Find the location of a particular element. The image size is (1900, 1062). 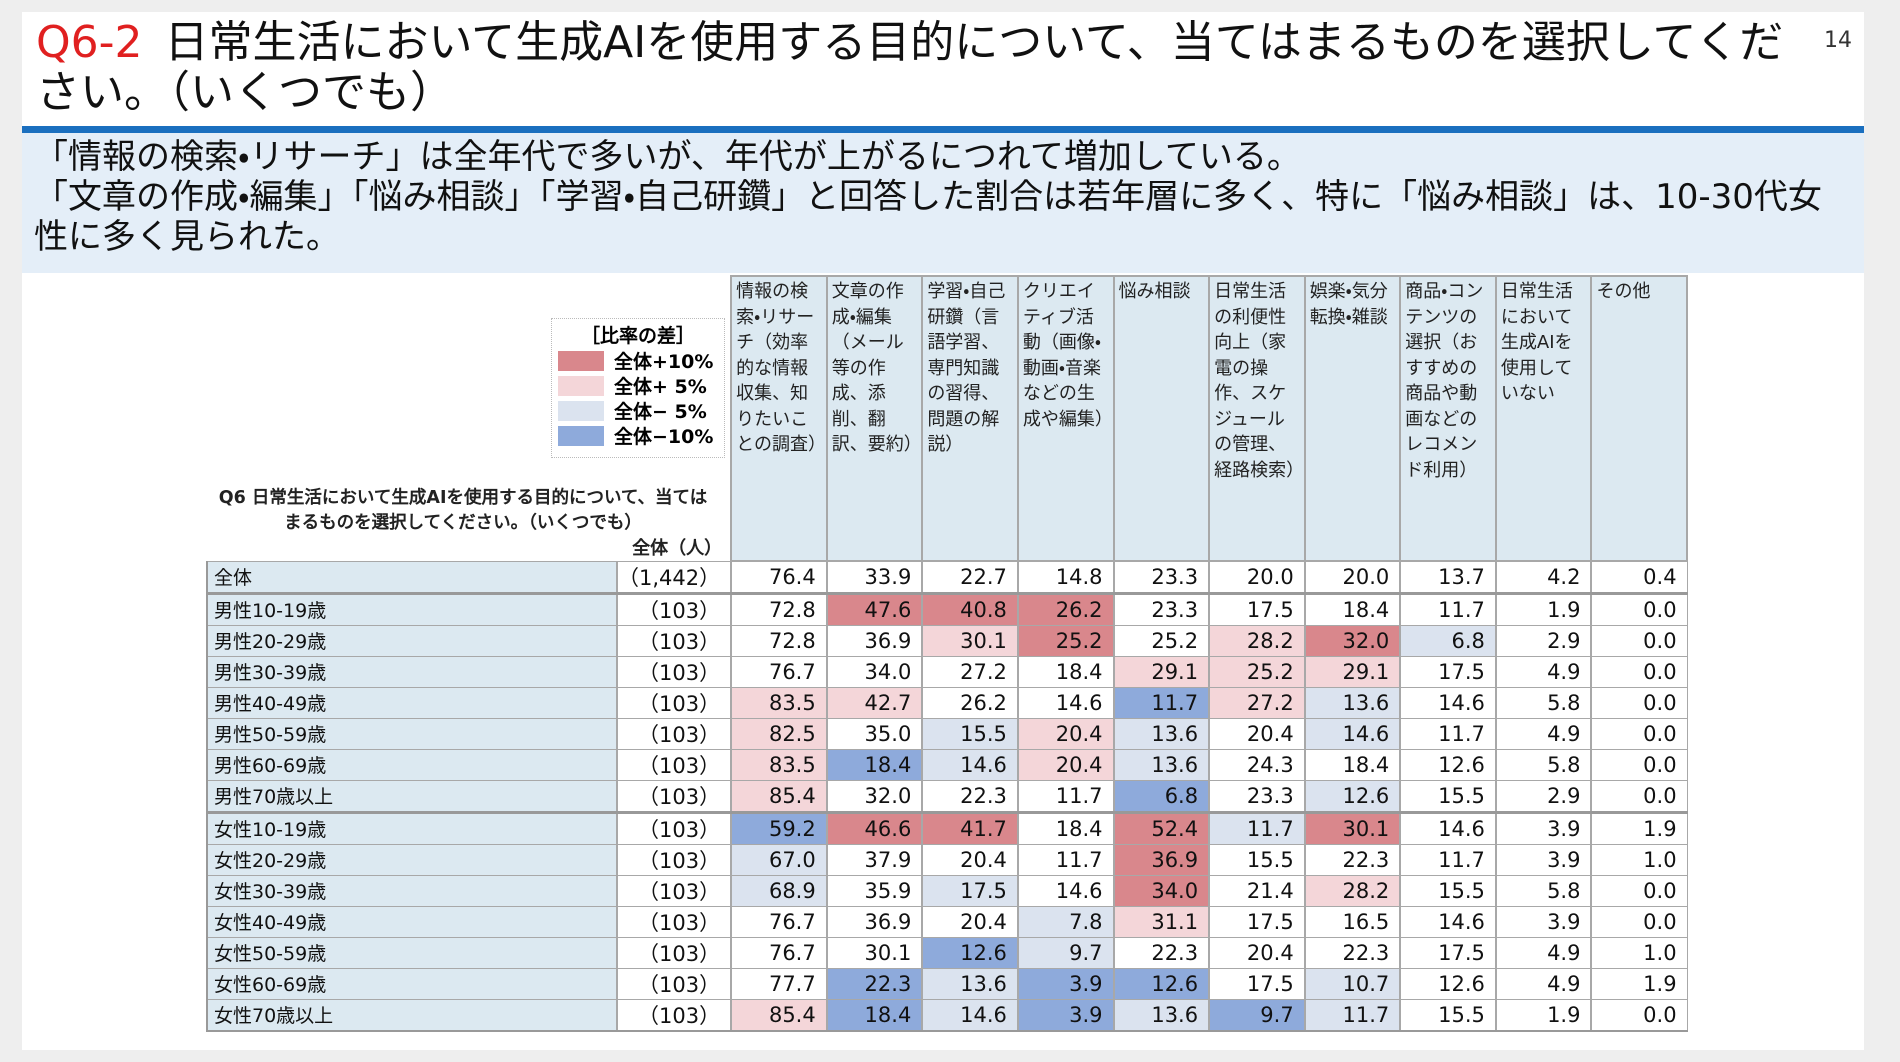

value-cell: 52.4 is located at coordinates (1161, 827).